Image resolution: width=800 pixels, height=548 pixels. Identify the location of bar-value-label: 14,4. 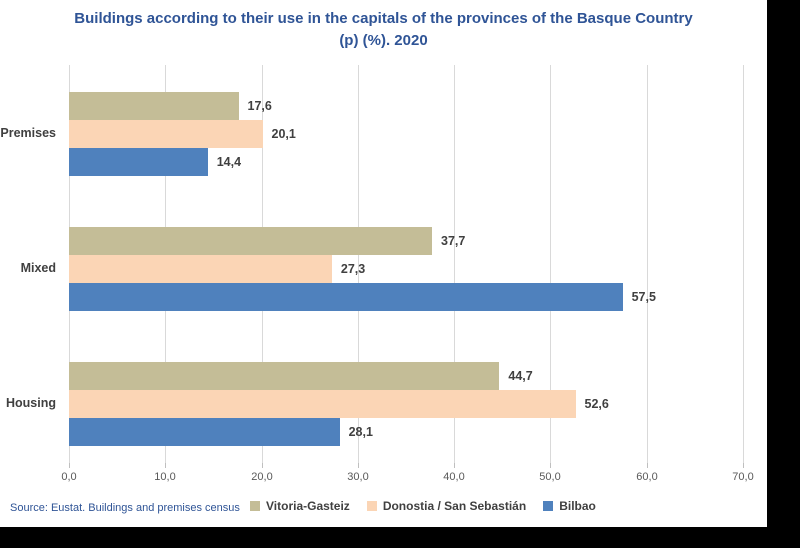
(229, 162).